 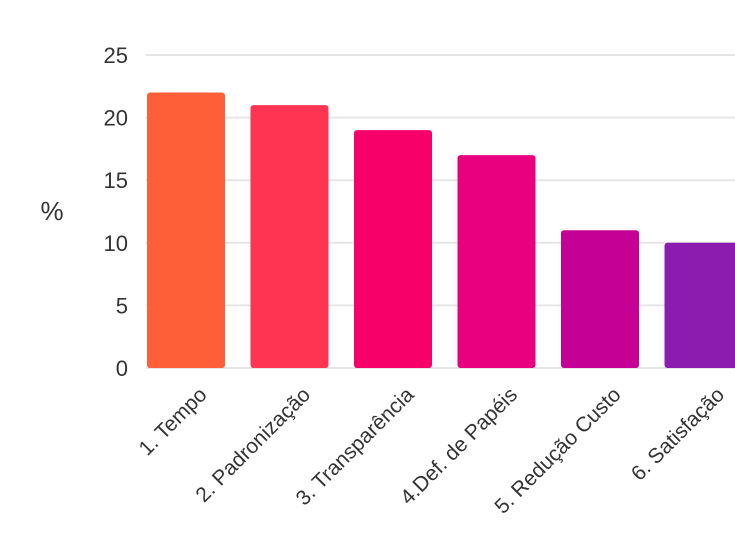 I want to click on y-tick-label: 20, so click(x=116, y=118).